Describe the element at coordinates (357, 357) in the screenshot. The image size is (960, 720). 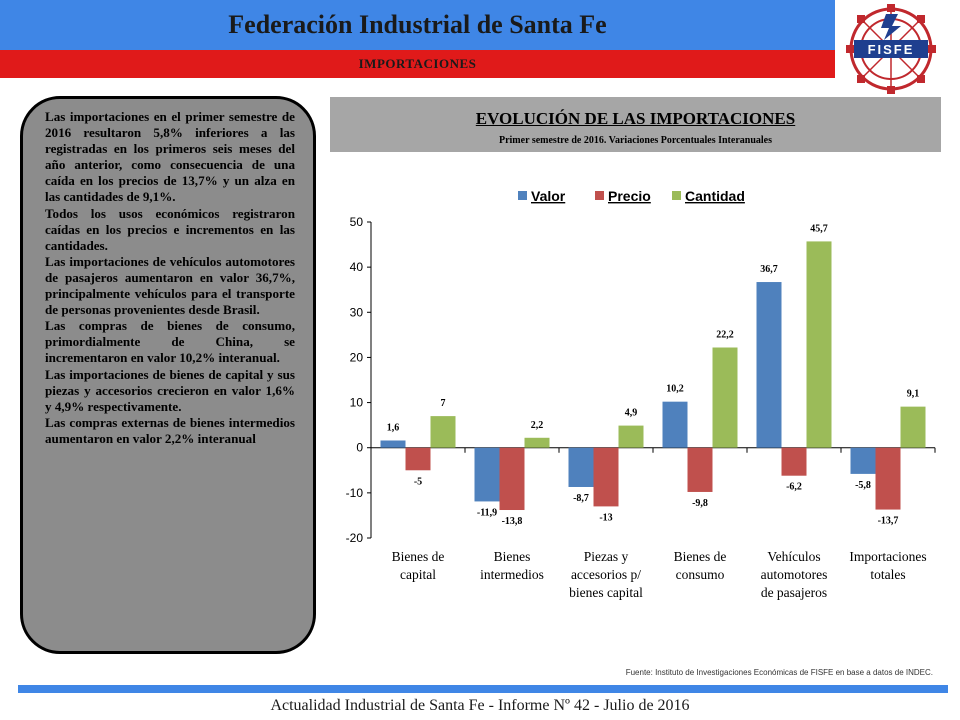
I see `y-tick-label: 20` at that location.